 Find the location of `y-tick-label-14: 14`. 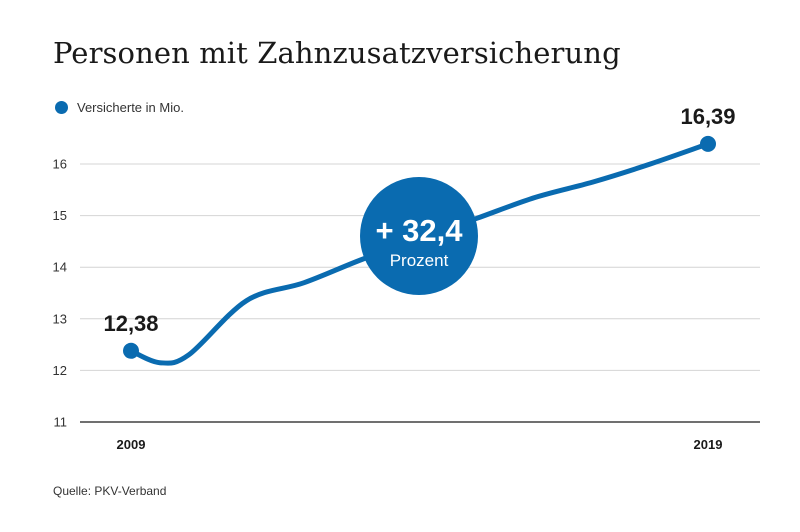

y-tick-label-14: 14 is located at coordinates (60, 267).